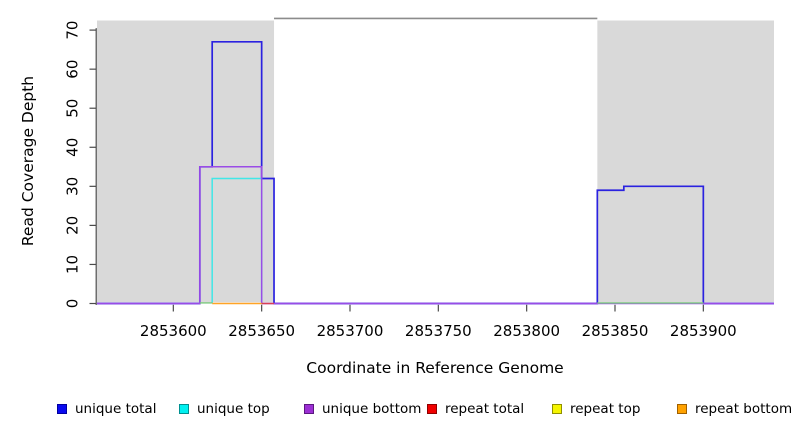 The width and height of the screenshot is (792, 432). What do you see at coordinates (438, 331) in the screenshot?
I see `x-tick-label: 2853750` at bounding box center [438, 331].